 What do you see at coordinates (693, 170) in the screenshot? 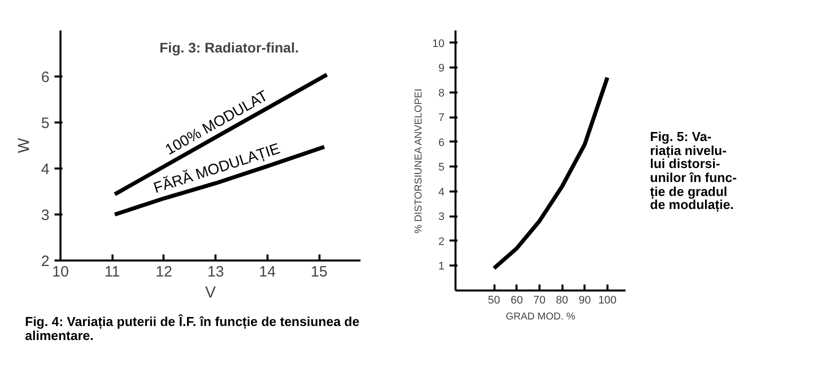
I see `caption: Fig. 5: Va- riația nivelu- lui distorsi- unilor în func- ție de gradul de modulație.` at bounding box center [693, 170].